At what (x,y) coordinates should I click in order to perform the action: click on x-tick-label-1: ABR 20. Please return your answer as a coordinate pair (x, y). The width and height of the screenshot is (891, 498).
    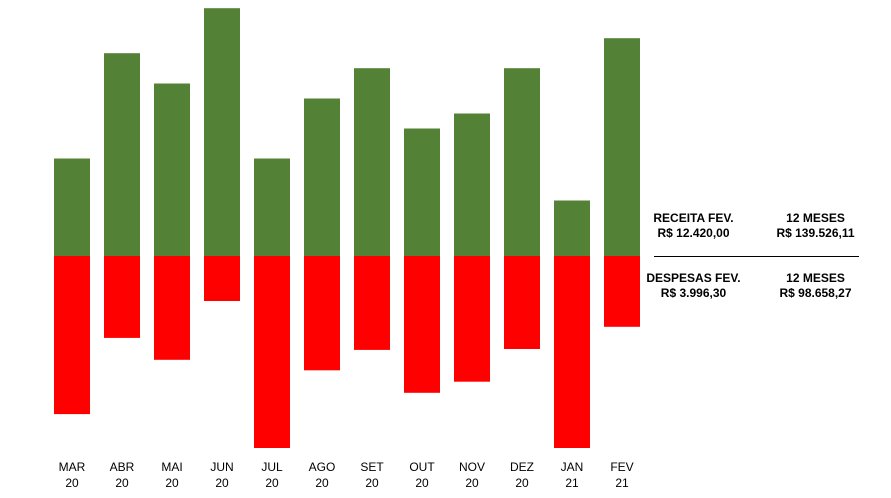
    Looking at the image, I should click on (122, 475).